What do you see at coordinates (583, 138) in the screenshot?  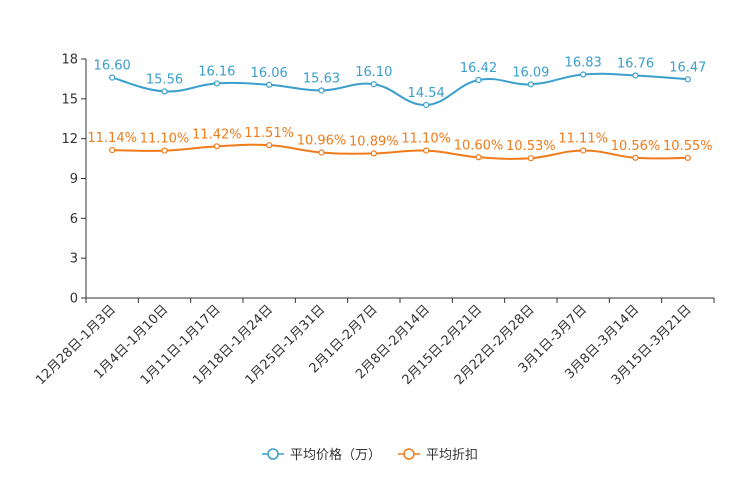 I see `data-label: 11.11%` at bounding box center [583, 138].